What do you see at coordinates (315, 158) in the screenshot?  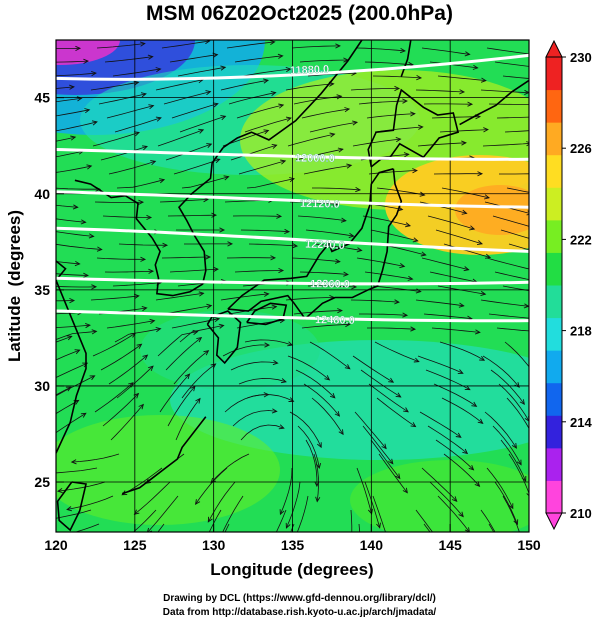 I see `contour-label: 12000.0` at bounding box center [315, 158].